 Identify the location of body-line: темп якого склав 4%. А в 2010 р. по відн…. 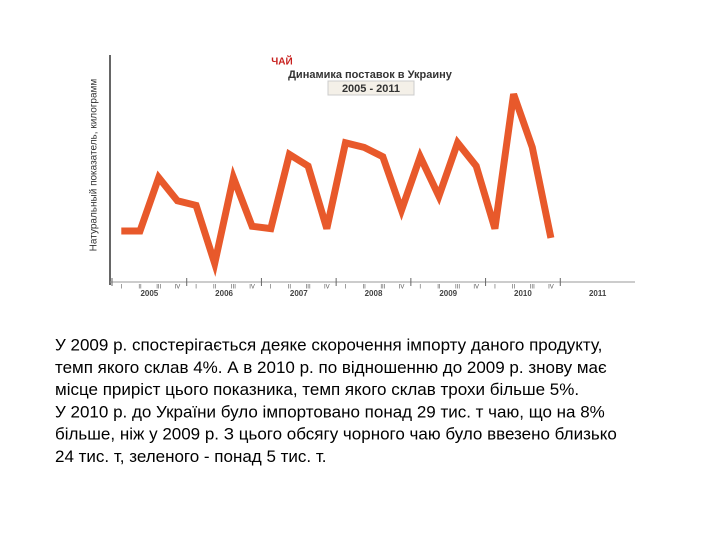
(331, 367).